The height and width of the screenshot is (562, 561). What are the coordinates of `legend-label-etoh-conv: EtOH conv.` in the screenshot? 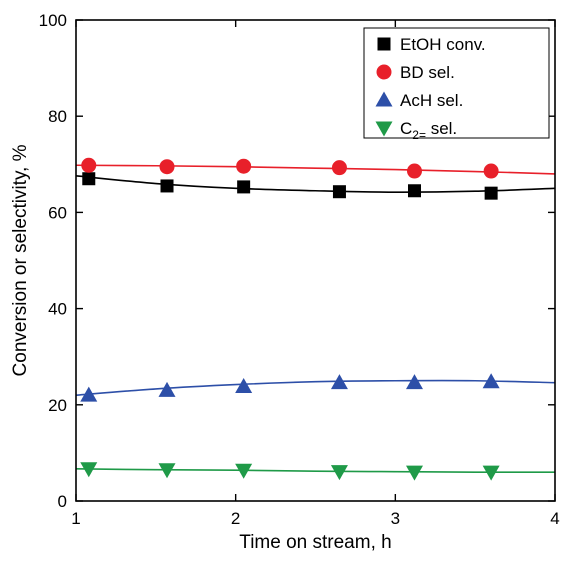 It's located at (443, 44).